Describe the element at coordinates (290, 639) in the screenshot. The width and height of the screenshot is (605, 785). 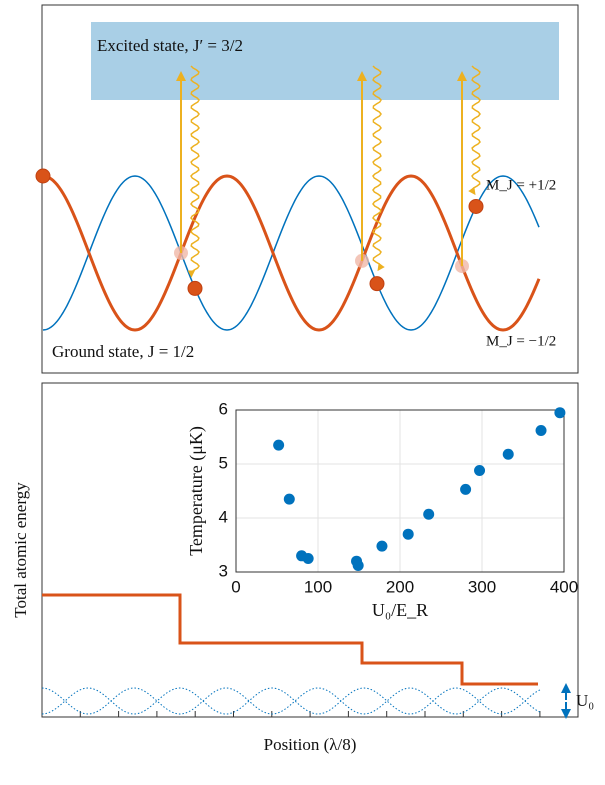
I see `energy-staircase` at that location.